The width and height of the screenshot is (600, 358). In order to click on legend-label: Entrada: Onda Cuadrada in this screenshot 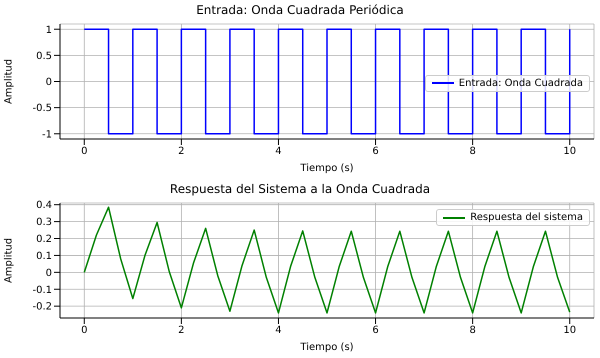, I will do `click(520, 83)`.